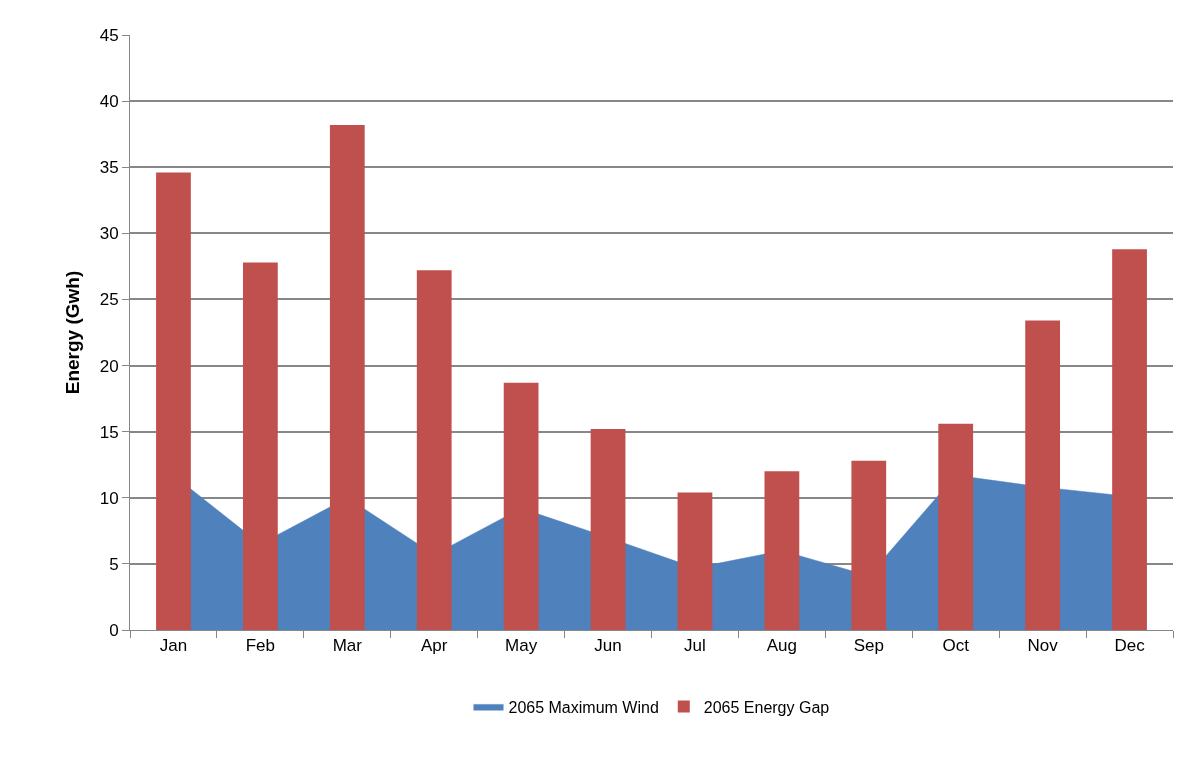  I want to click on x-tick-label: Jul, so click(695, 646).